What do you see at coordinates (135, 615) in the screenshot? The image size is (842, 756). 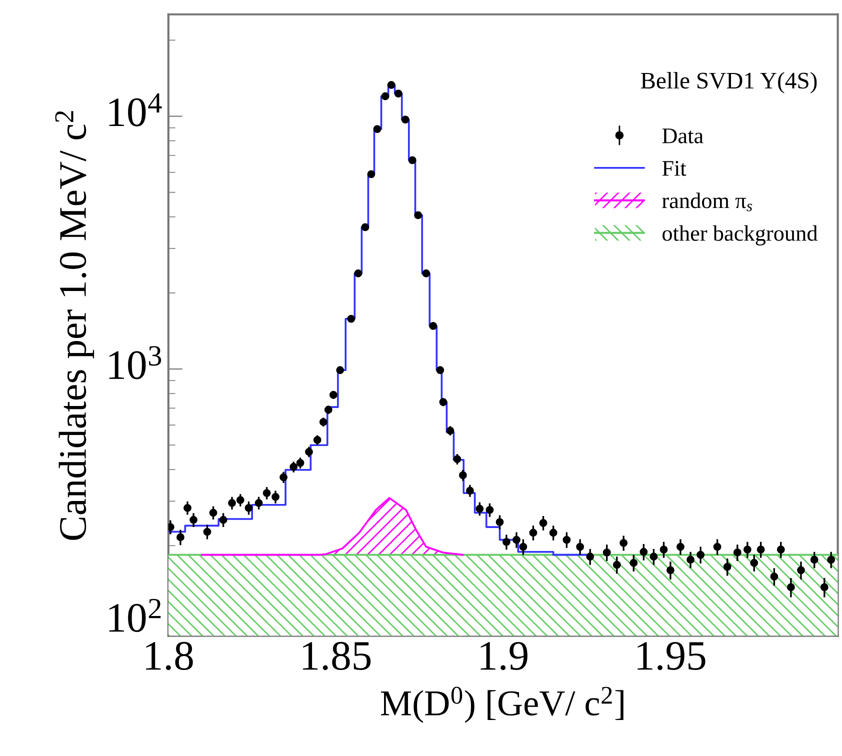 I see `y-tick-label: 10$^{2}$` at bounding box center [135, 615].